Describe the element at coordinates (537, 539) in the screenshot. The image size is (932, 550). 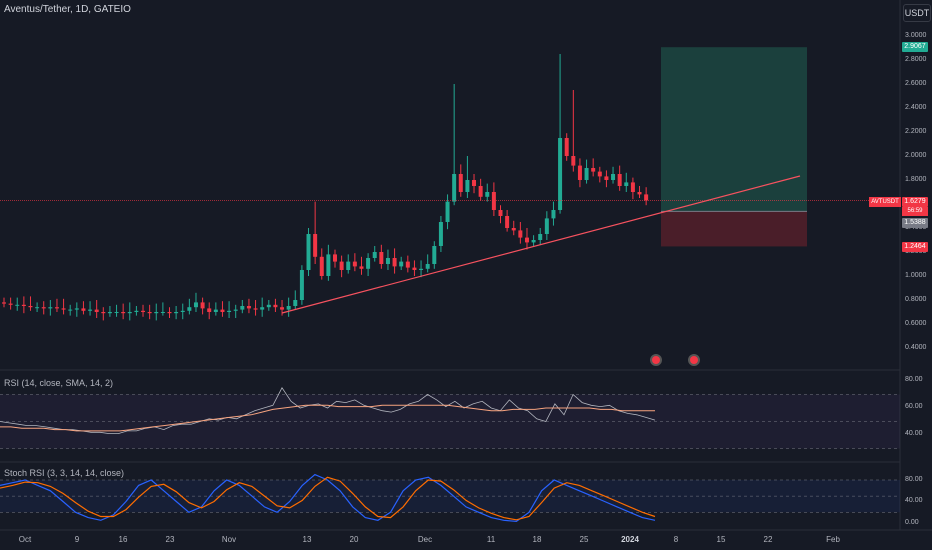
I see `time-label: 18` at that location.